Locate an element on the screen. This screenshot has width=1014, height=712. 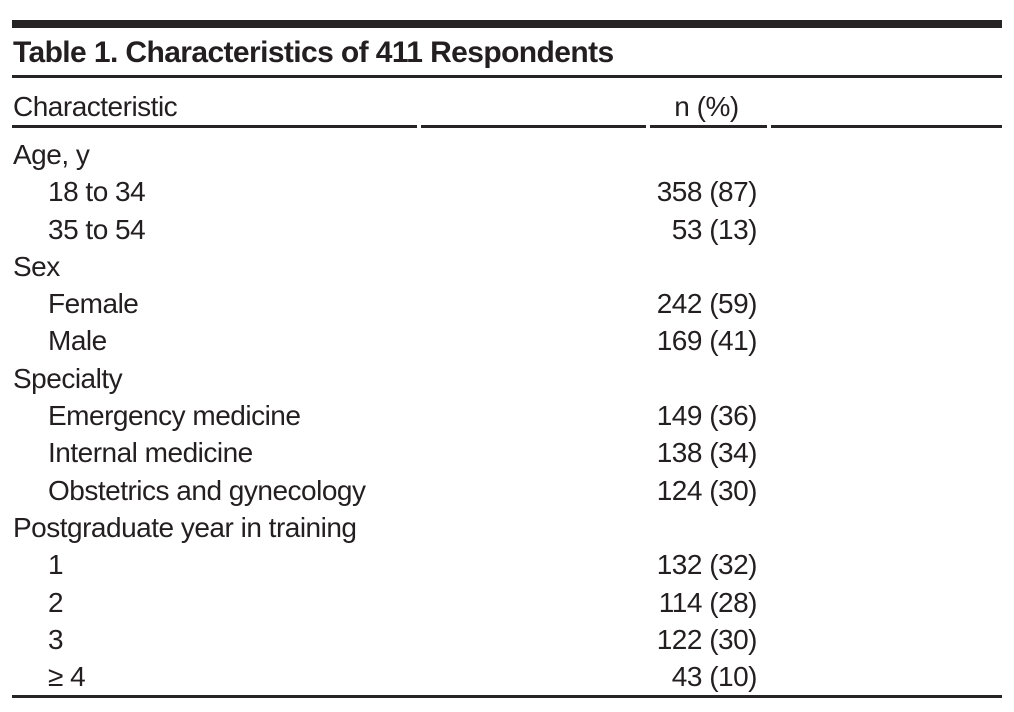
table-row: Emergency medicine 149 (36) is located at coordinates (507, 415).